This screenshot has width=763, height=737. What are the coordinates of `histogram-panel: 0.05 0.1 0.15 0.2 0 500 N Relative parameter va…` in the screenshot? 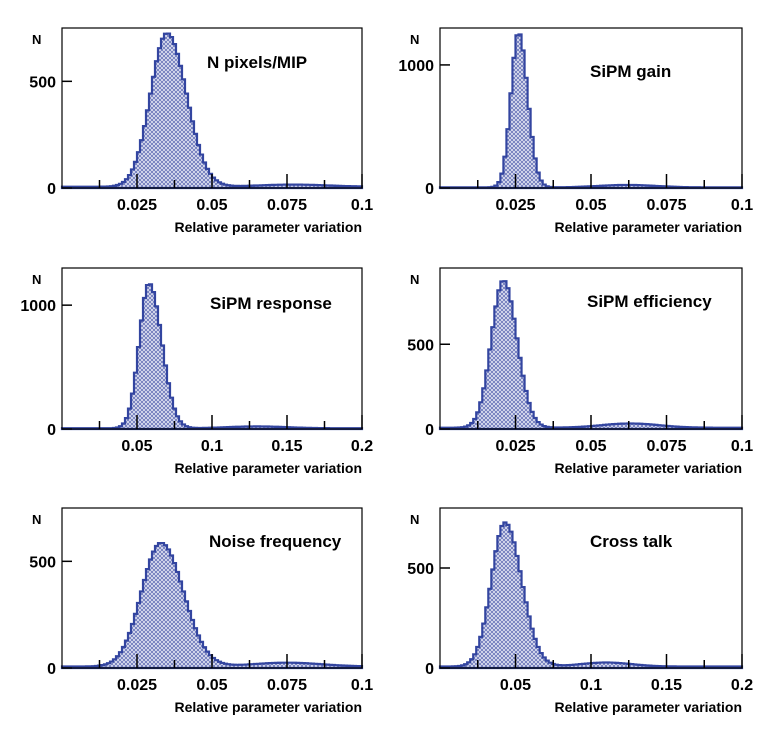 It's located at (580, 611).